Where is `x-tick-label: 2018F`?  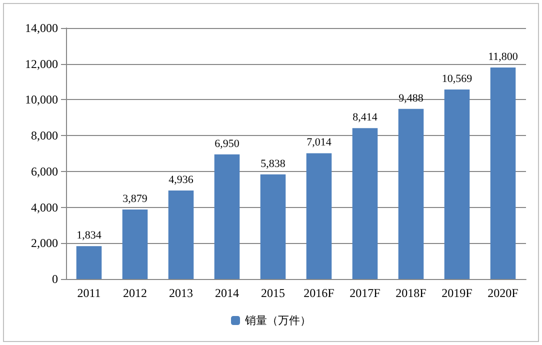
x-tick-label: 2018F is located at coordinates (411, 293).